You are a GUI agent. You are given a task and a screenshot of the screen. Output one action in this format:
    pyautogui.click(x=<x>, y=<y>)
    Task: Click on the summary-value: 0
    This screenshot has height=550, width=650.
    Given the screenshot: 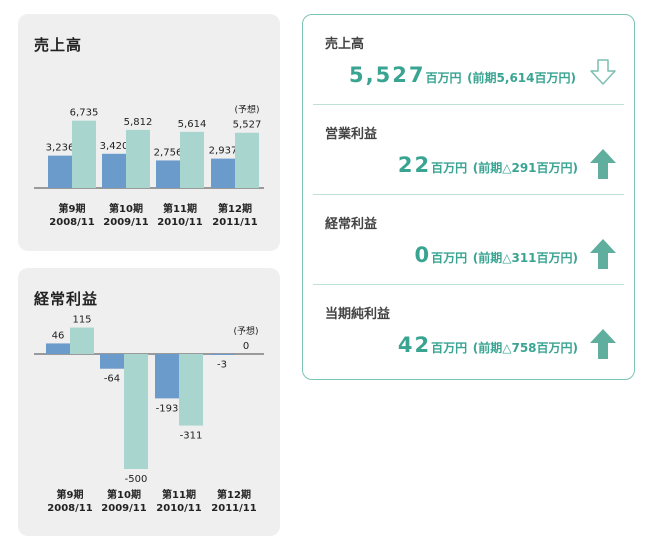 What is the action you would take?
    pyautogui.click(x=423, y=255)
    